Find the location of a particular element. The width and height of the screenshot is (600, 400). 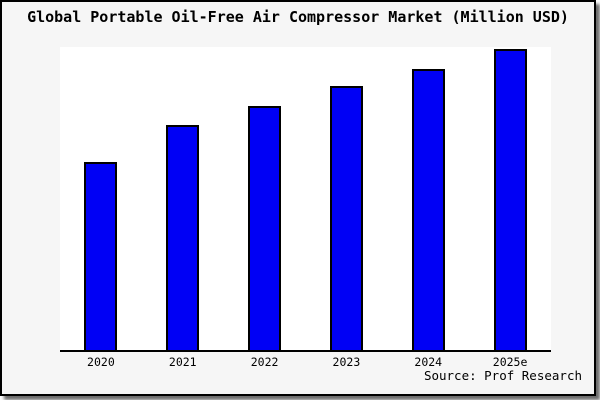

x-tick-label-2022: 2022 is located at coordinates (264, 362).